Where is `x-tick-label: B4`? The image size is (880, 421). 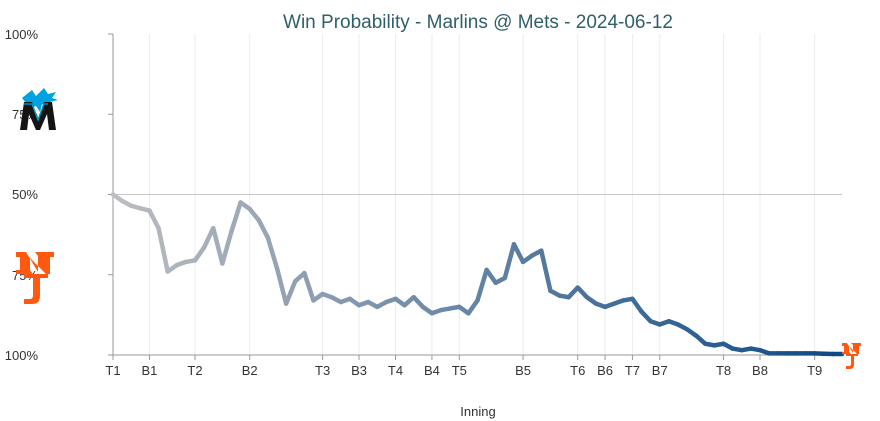 x-tick-label: B4 is located at coordinates (432, 370).